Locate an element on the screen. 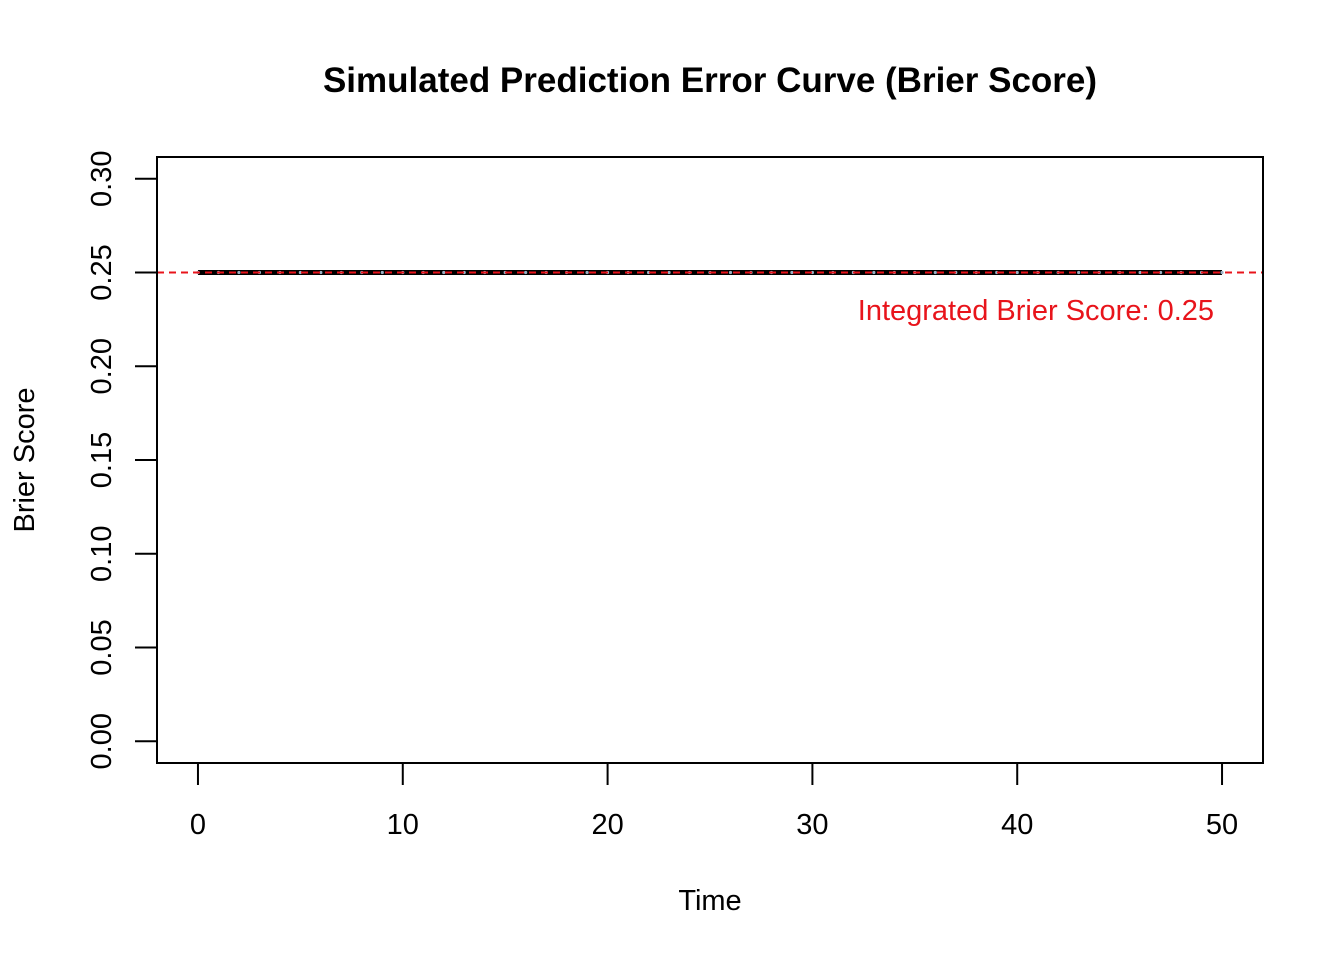  plot-area: Integrated Brier Score: 0.25 is located at coordinates (710, 298).